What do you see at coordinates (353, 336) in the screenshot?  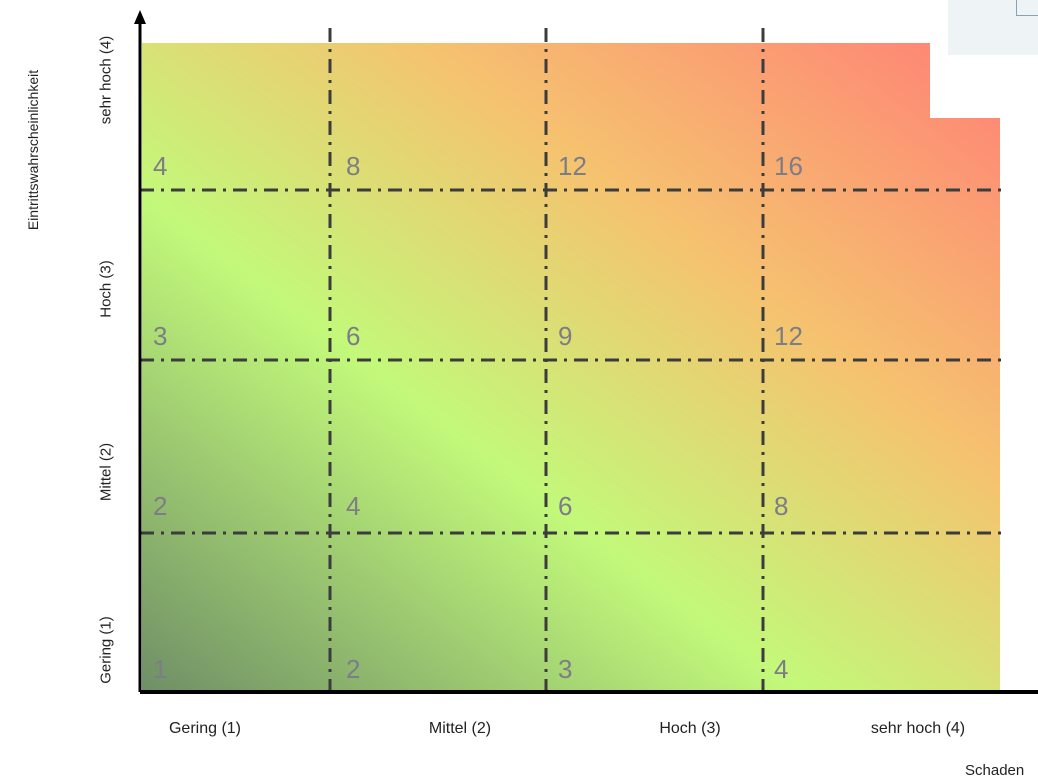 I see `cell-value-2-3: 6` at bounding box center [353, 336].